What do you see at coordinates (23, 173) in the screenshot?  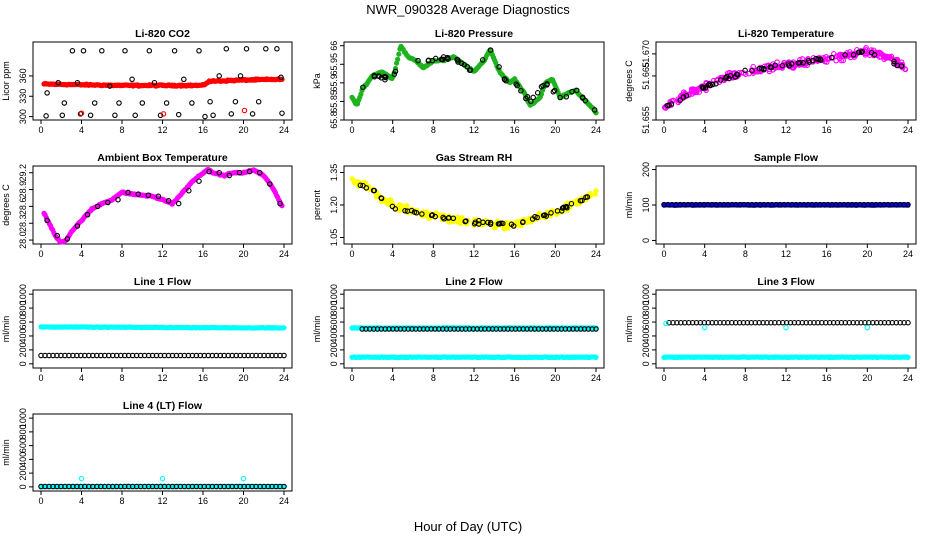 I see `y-tick-label: 29.2` at bounding box center [23, 173].